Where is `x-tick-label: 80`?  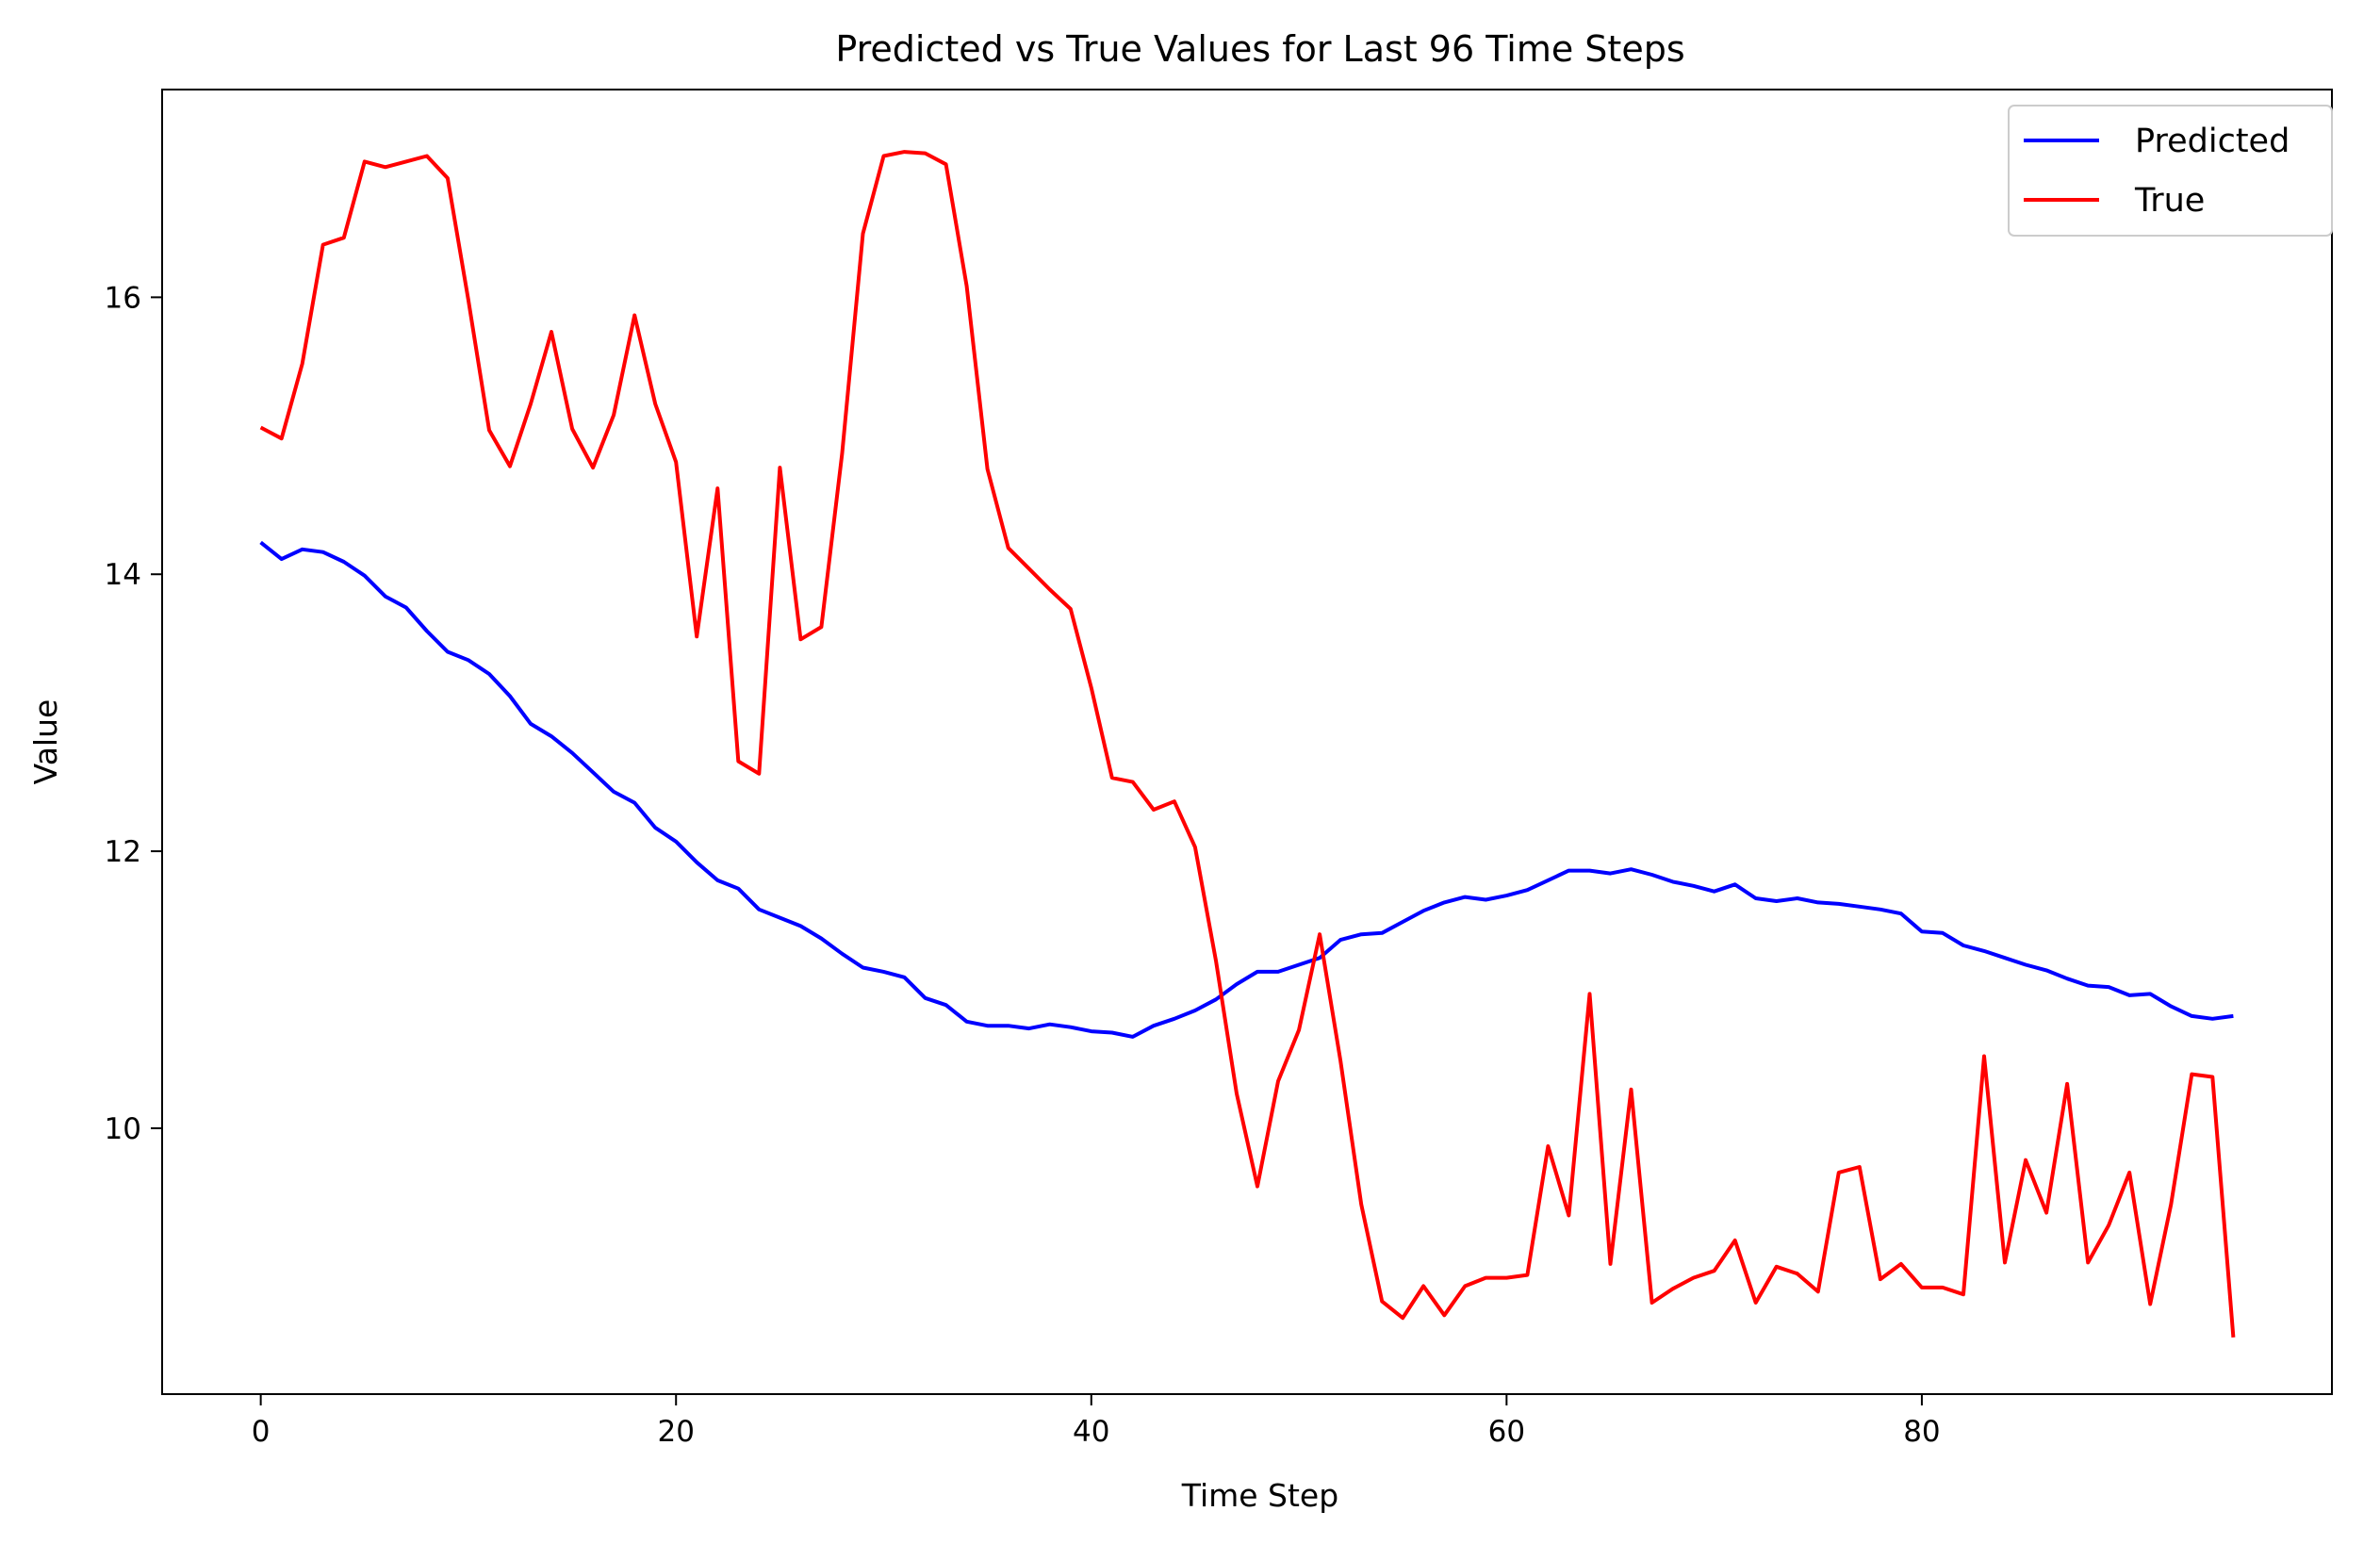 x-tick-label: 80 is located at coordinates (1921, 1432).